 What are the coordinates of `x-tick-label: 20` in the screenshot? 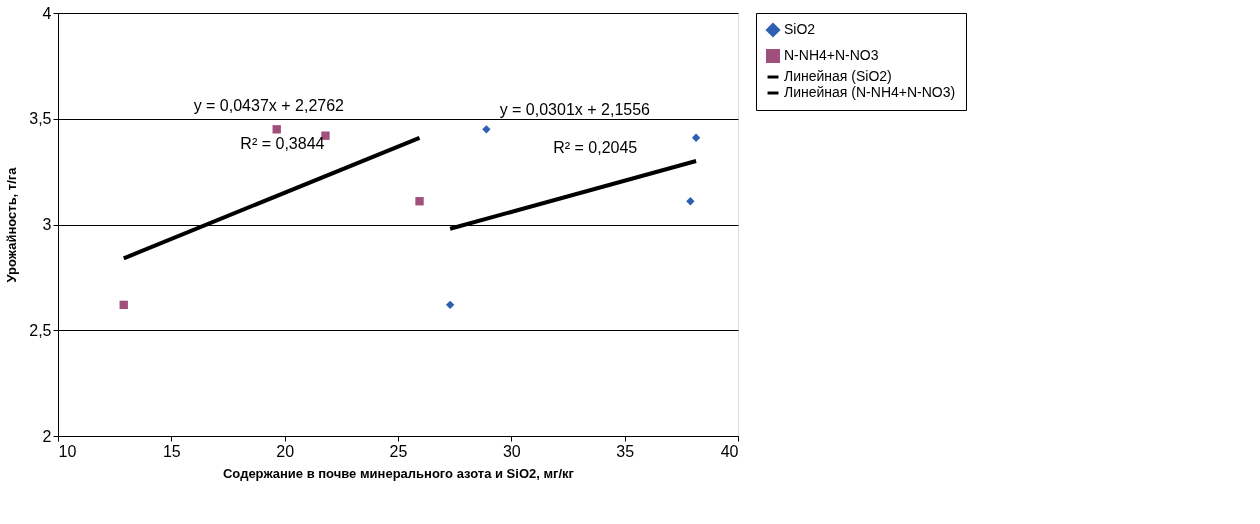 It's located at (285, 451).